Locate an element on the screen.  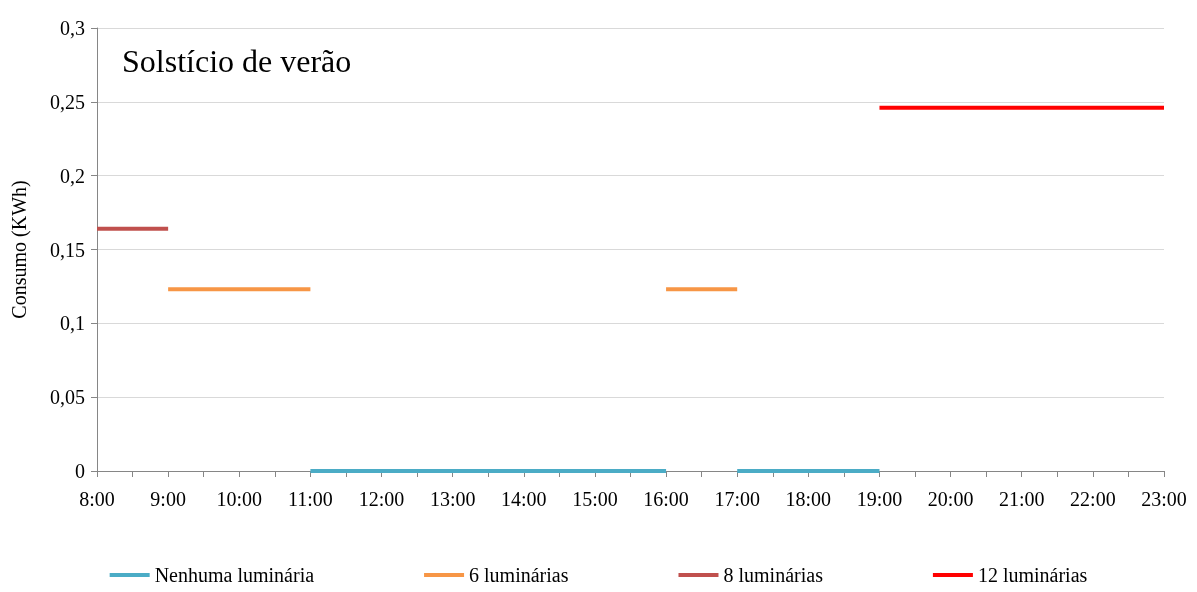
legend-label: 8 luminárias is located at coordinates (773, 575).